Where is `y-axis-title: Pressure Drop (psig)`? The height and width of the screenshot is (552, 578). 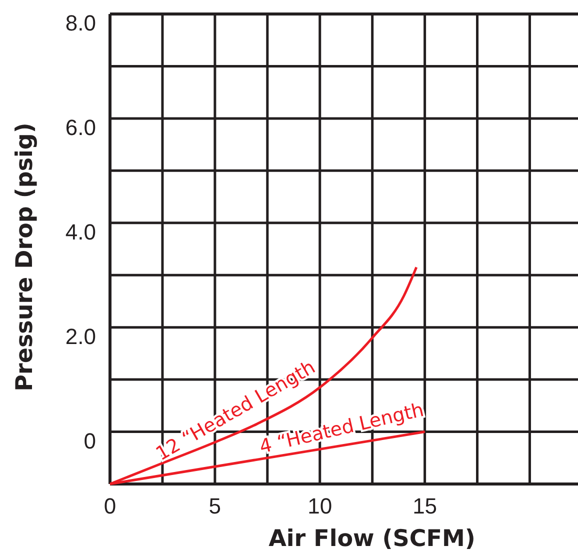
y-axis-title: Pressure Drop (psig) is located at coordinates (25, 257).